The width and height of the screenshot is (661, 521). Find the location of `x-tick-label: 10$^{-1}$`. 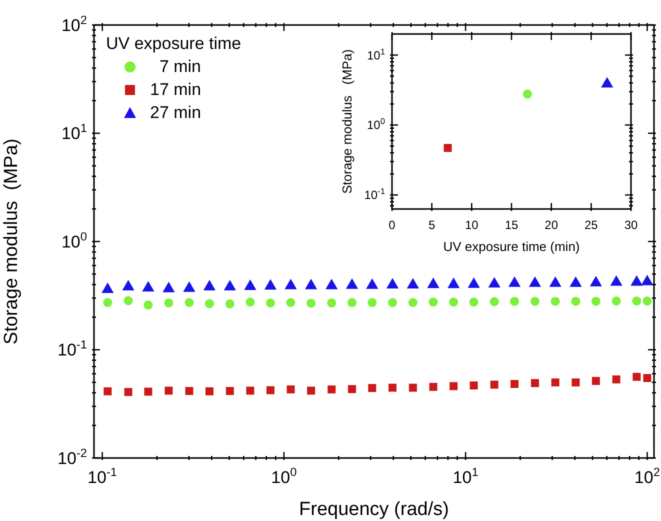

x-tick-label: 10$^{-1}$ is located at coordinates (103, 476).